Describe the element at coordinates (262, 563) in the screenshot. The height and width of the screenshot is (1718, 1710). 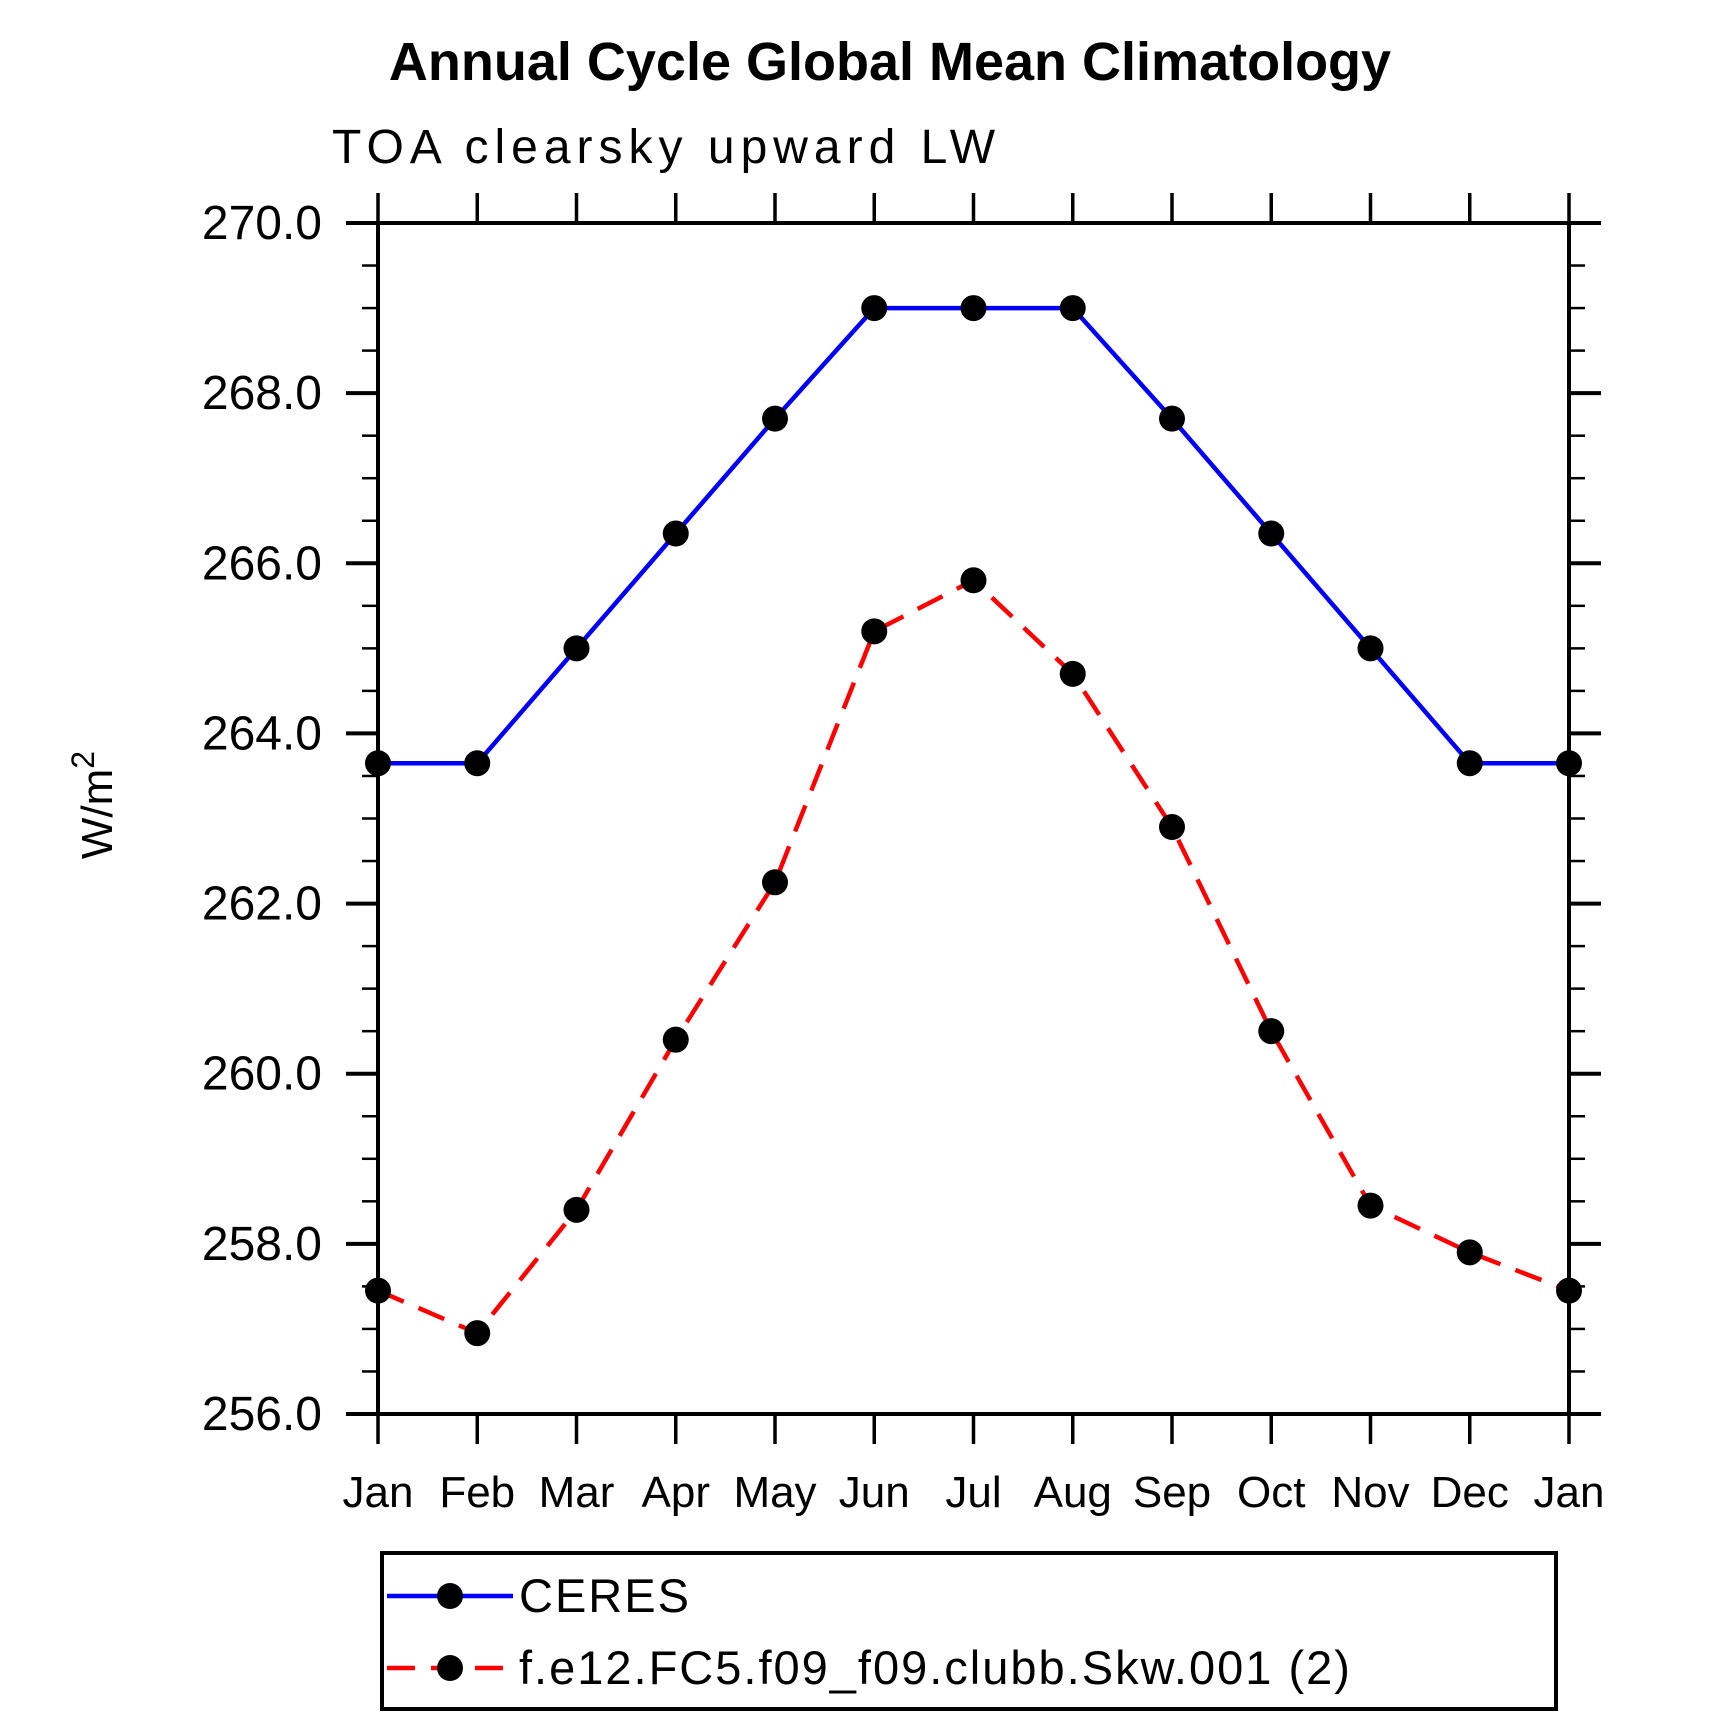
I see `y-tick-label: 266.0` at that location.